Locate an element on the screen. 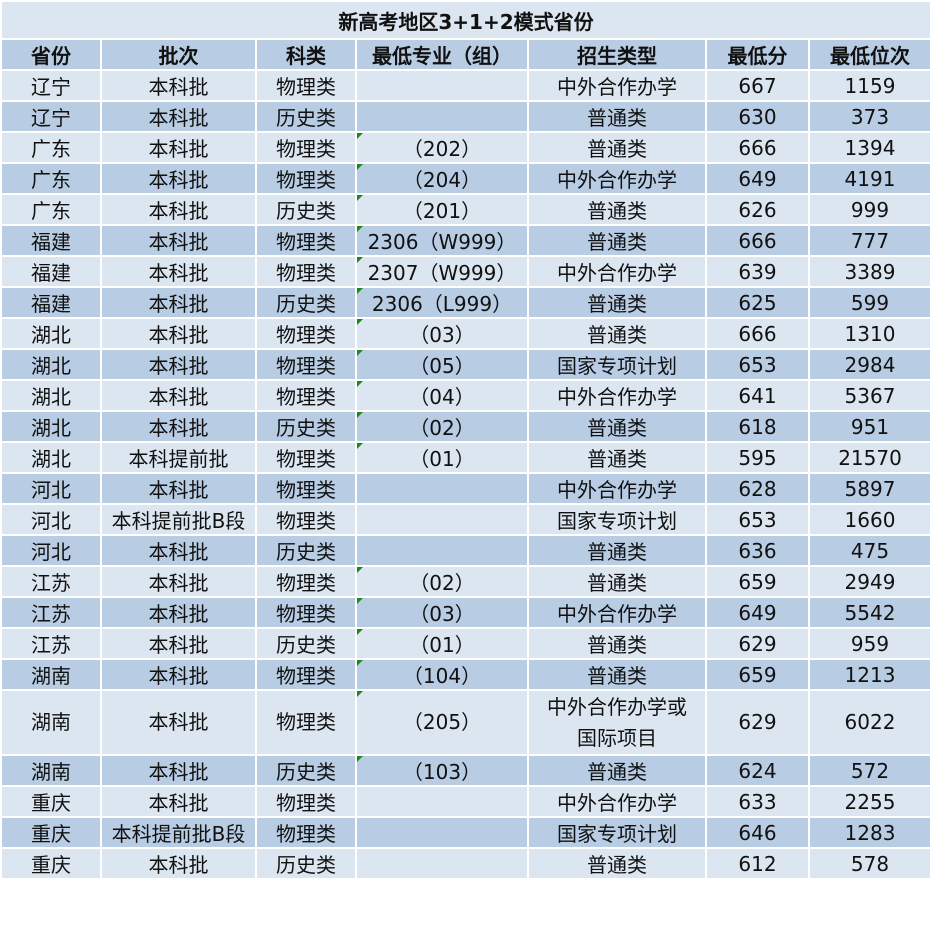  cell-major-group: （202） is located at coordinates (442, 147).